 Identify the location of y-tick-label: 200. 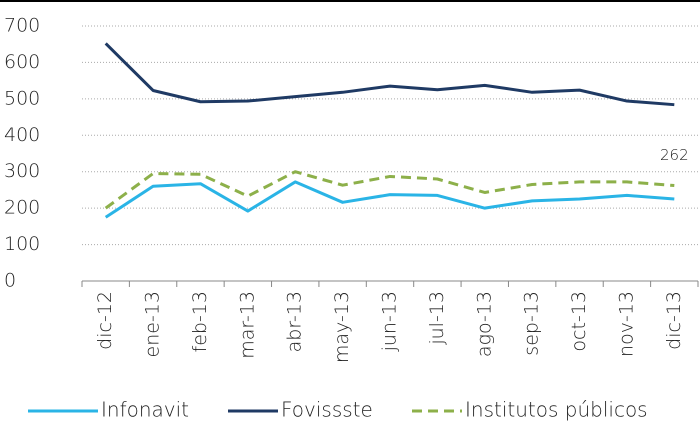
(22, 208).